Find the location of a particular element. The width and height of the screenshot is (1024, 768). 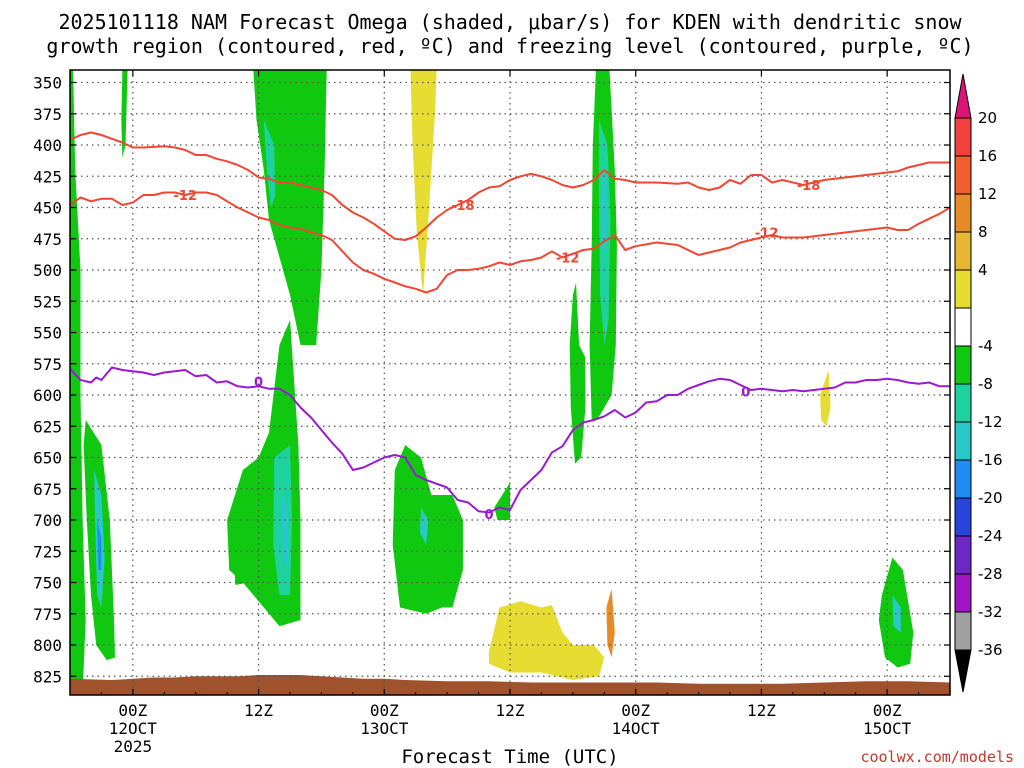

x-tick-time-78: 00Z is located at coordinates (887, 710).